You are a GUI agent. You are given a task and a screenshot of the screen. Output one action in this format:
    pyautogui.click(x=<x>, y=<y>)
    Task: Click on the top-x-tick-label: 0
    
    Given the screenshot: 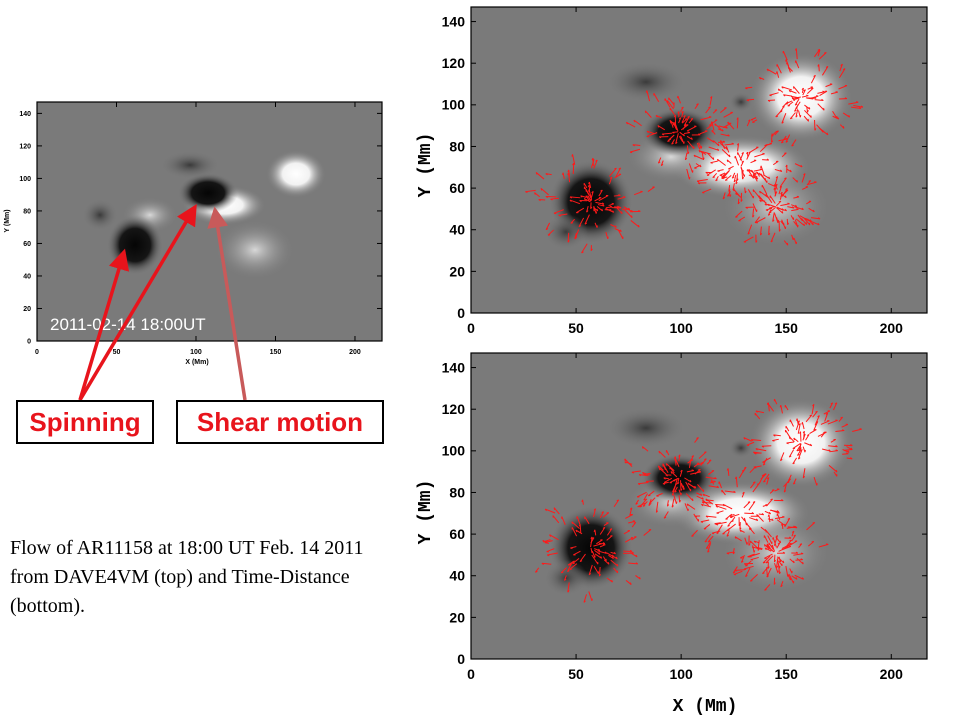 What is the action you would take?
    pyautogui.click(x=471, y=328)
    